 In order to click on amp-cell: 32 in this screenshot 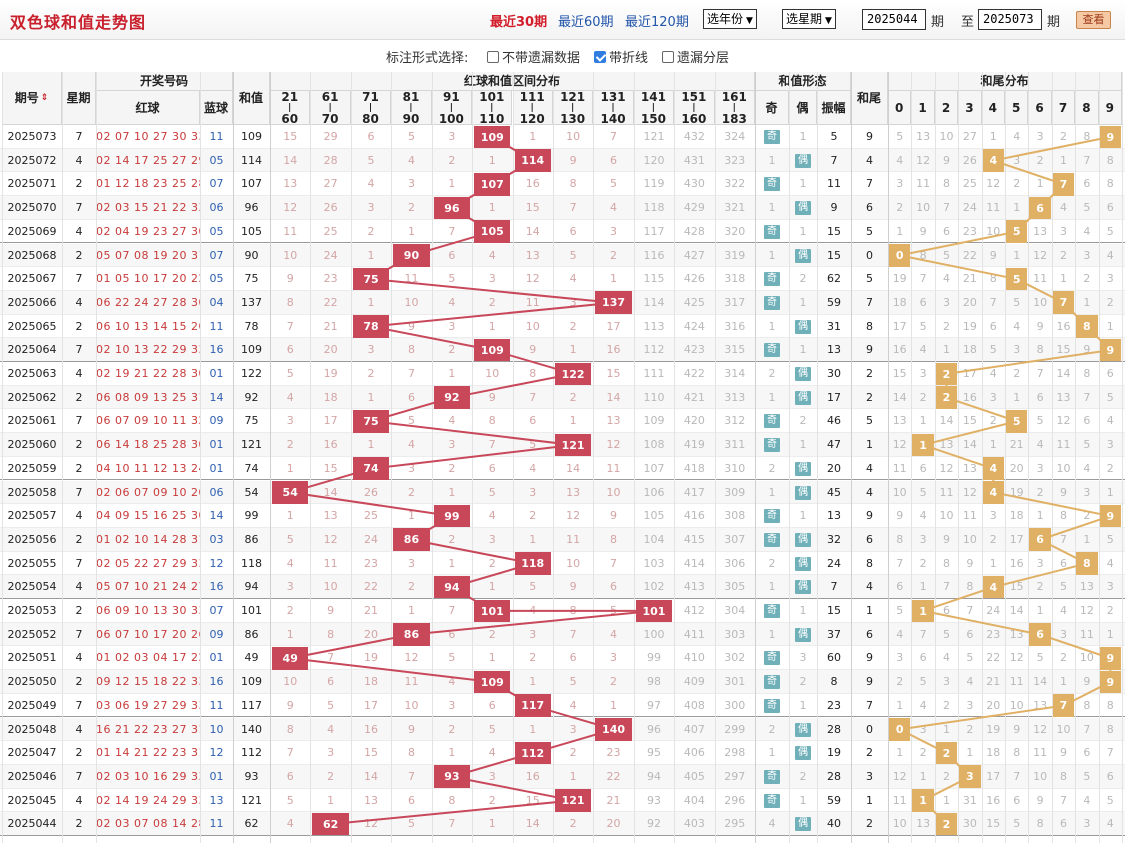, I will do `click(834, 539)`.